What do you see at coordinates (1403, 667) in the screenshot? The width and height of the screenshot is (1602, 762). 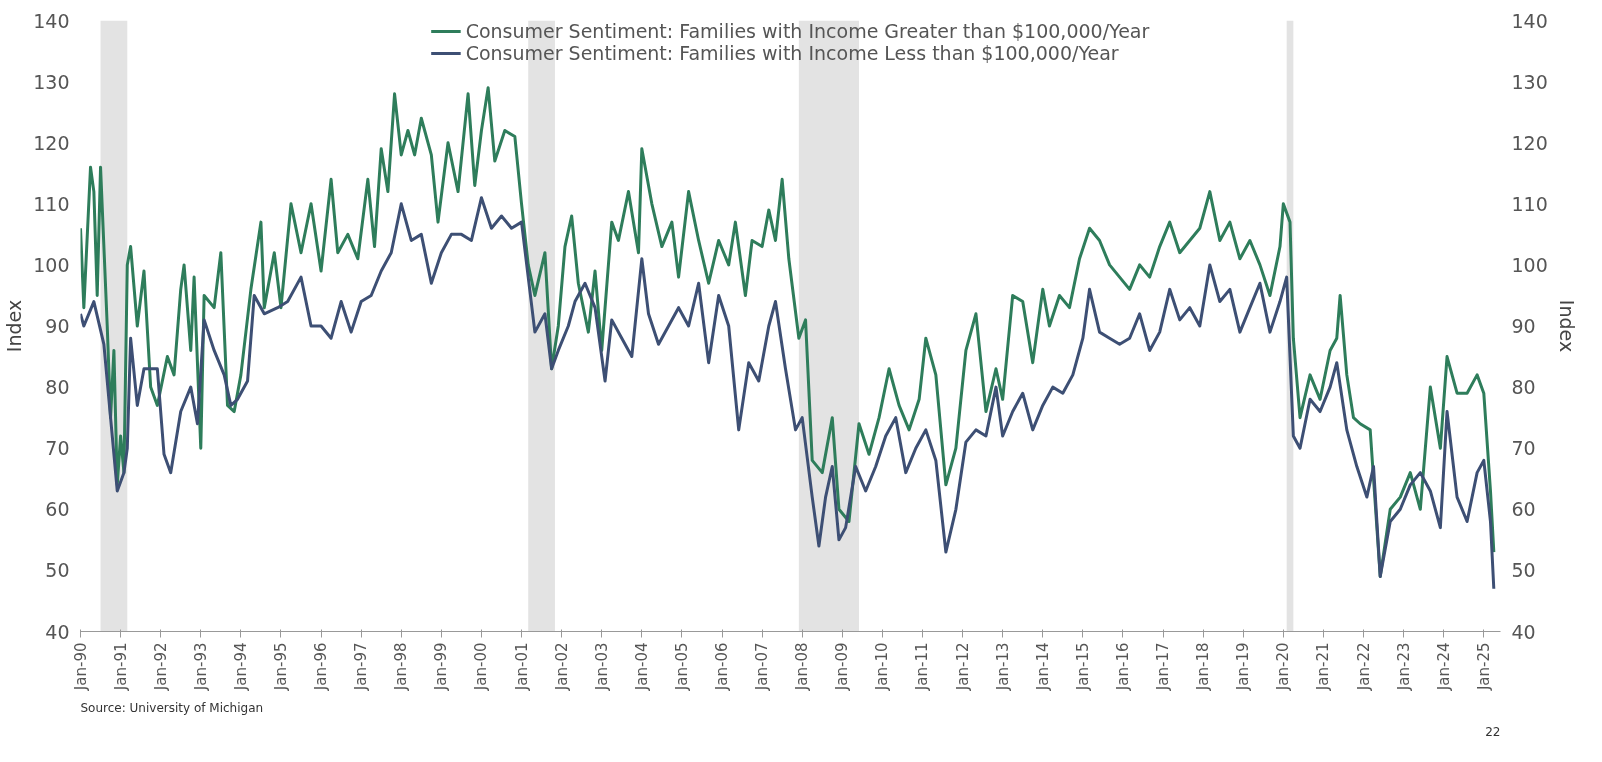 I see `x-tick-label: Jan-23` at bounding box center [1403, 667].